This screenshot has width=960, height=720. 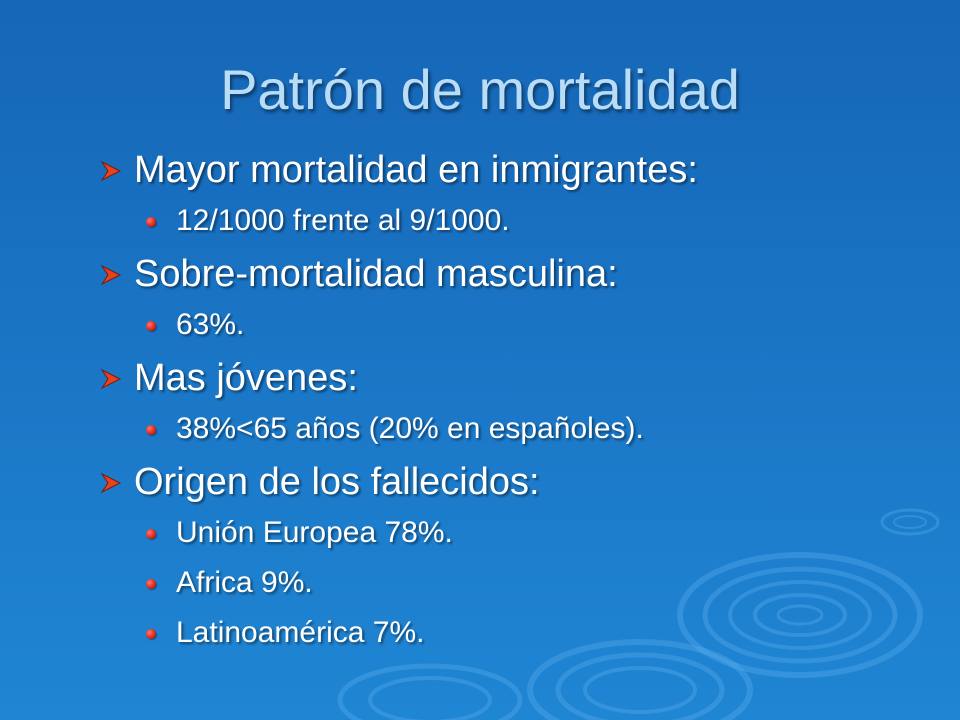 I want to click on sub-bullet-item: 38%<65 años (20% en españoles)., so click(x=516, y=429).